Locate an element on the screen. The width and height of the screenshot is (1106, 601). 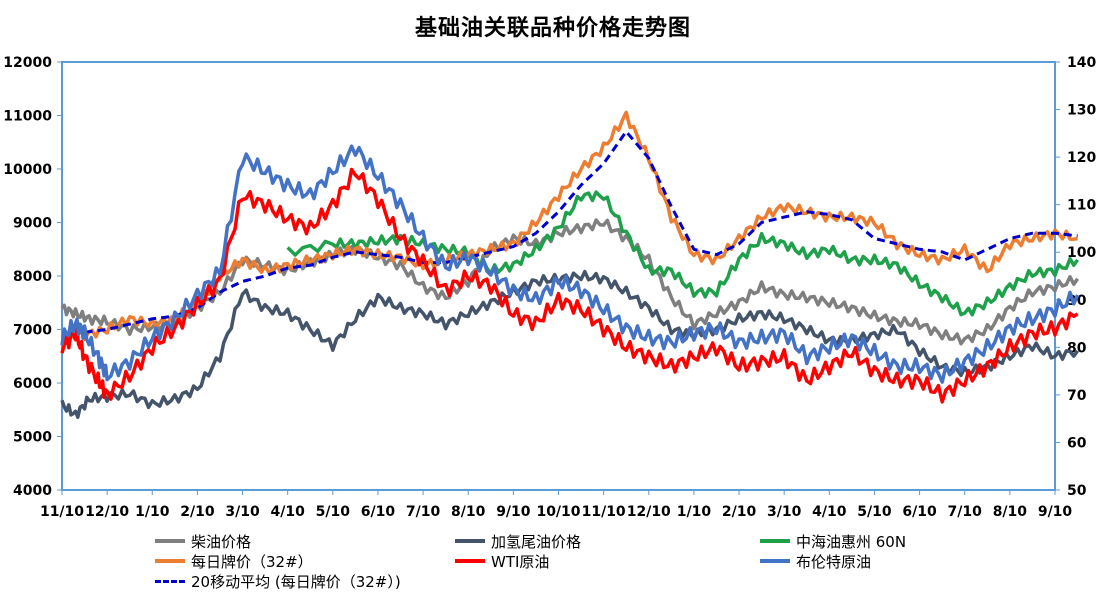
left-tick-label: 5000 is located at coordinates (32, 438).